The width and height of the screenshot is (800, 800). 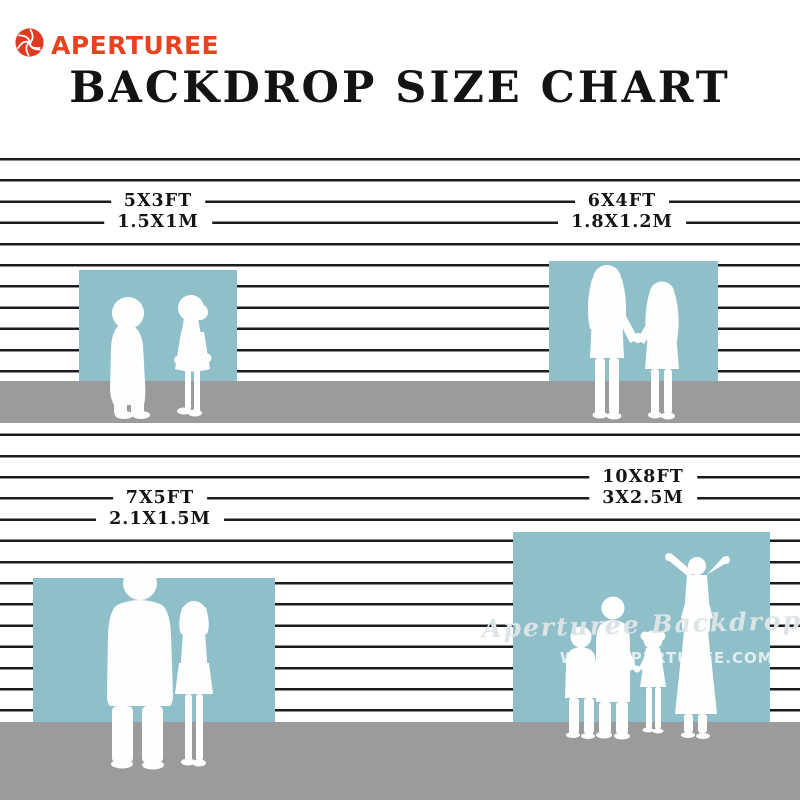 I want to click on little-girl-silhouette, so click(x=649, y=682).